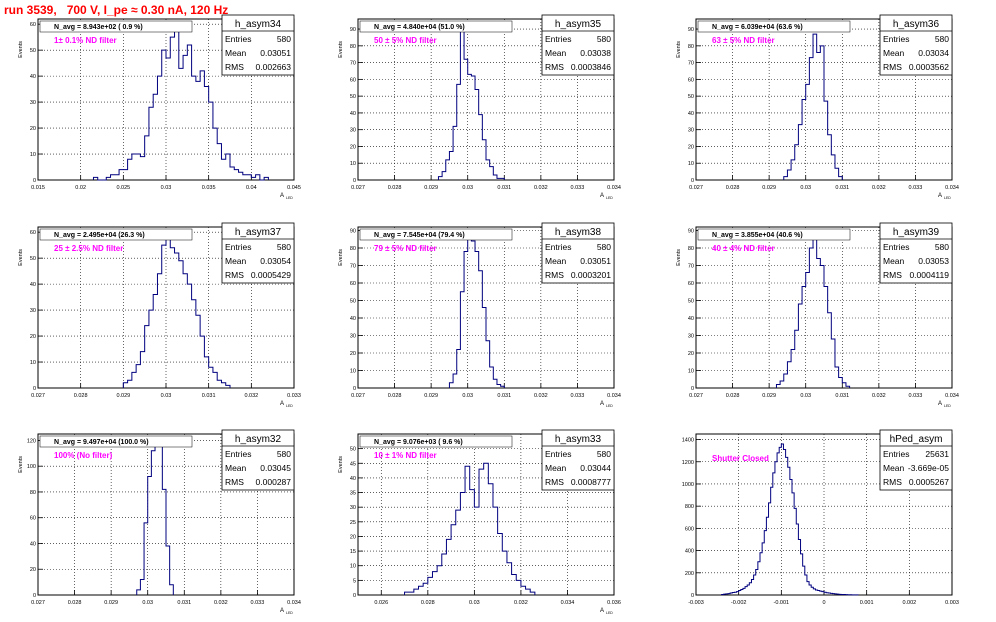  What do you see at coordinates (842, 188) in the screenshot?
I see `x-tick-label: 0.031` at bounding box center [842, 188].